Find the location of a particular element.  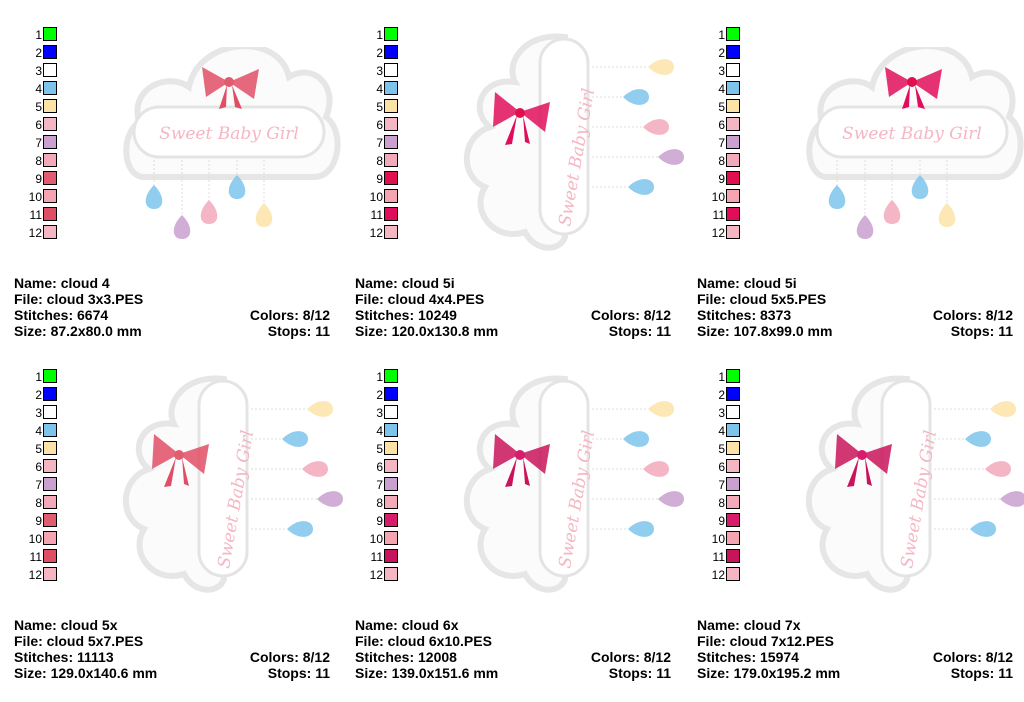

info-label: Size: is located at coordinates (371, 331).